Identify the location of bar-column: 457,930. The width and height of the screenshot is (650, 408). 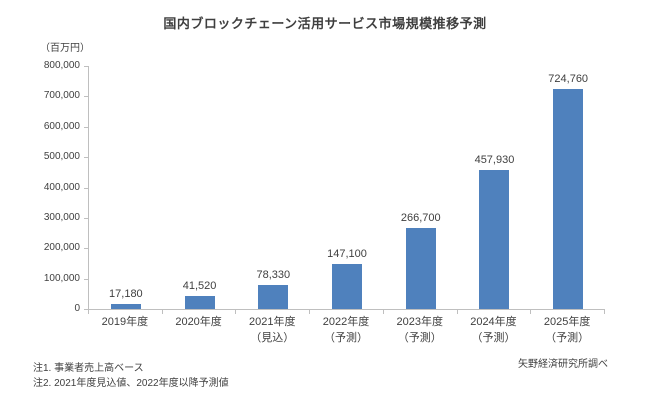
(495, 187).